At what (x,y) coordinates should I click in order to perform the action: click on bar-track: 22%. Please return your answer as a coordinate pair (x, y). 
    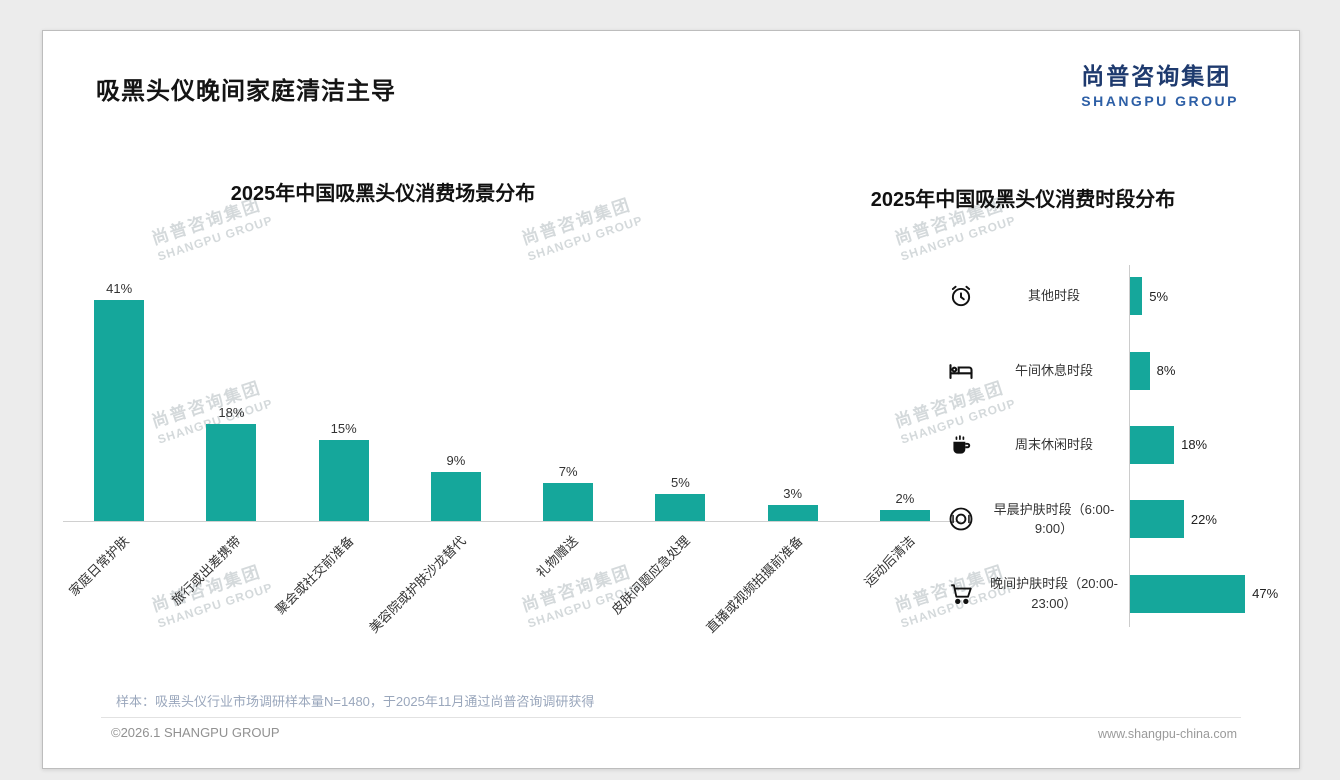
    Looking at the image, I should click on (1214, 519).